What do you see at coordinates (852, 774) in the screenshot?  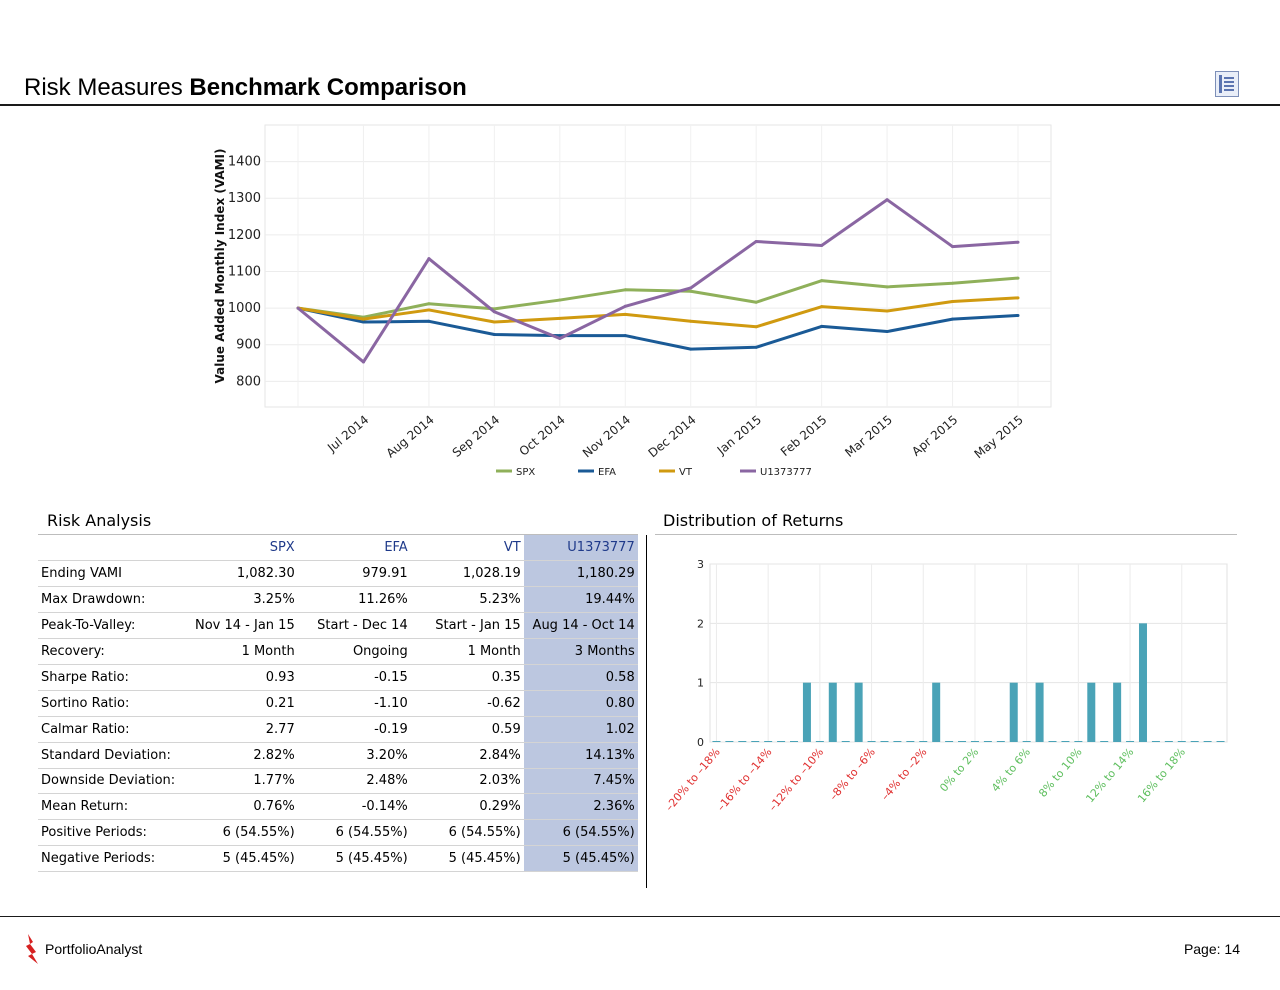 I see `x-tick-label: –8% to –6%` at bounding box center [852, 774].